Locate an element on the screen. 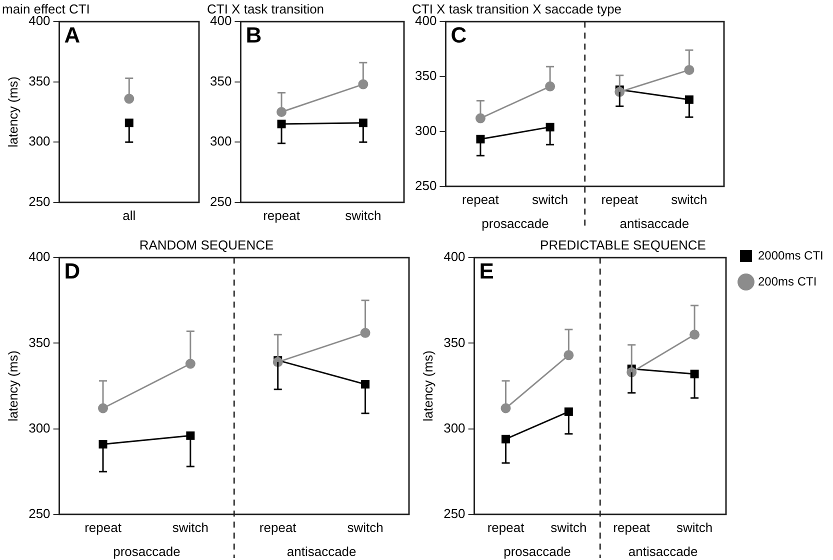 This screenshot has width=833, height=560. legend-label: 2000ms CTI is located at coordinates (791, 255).